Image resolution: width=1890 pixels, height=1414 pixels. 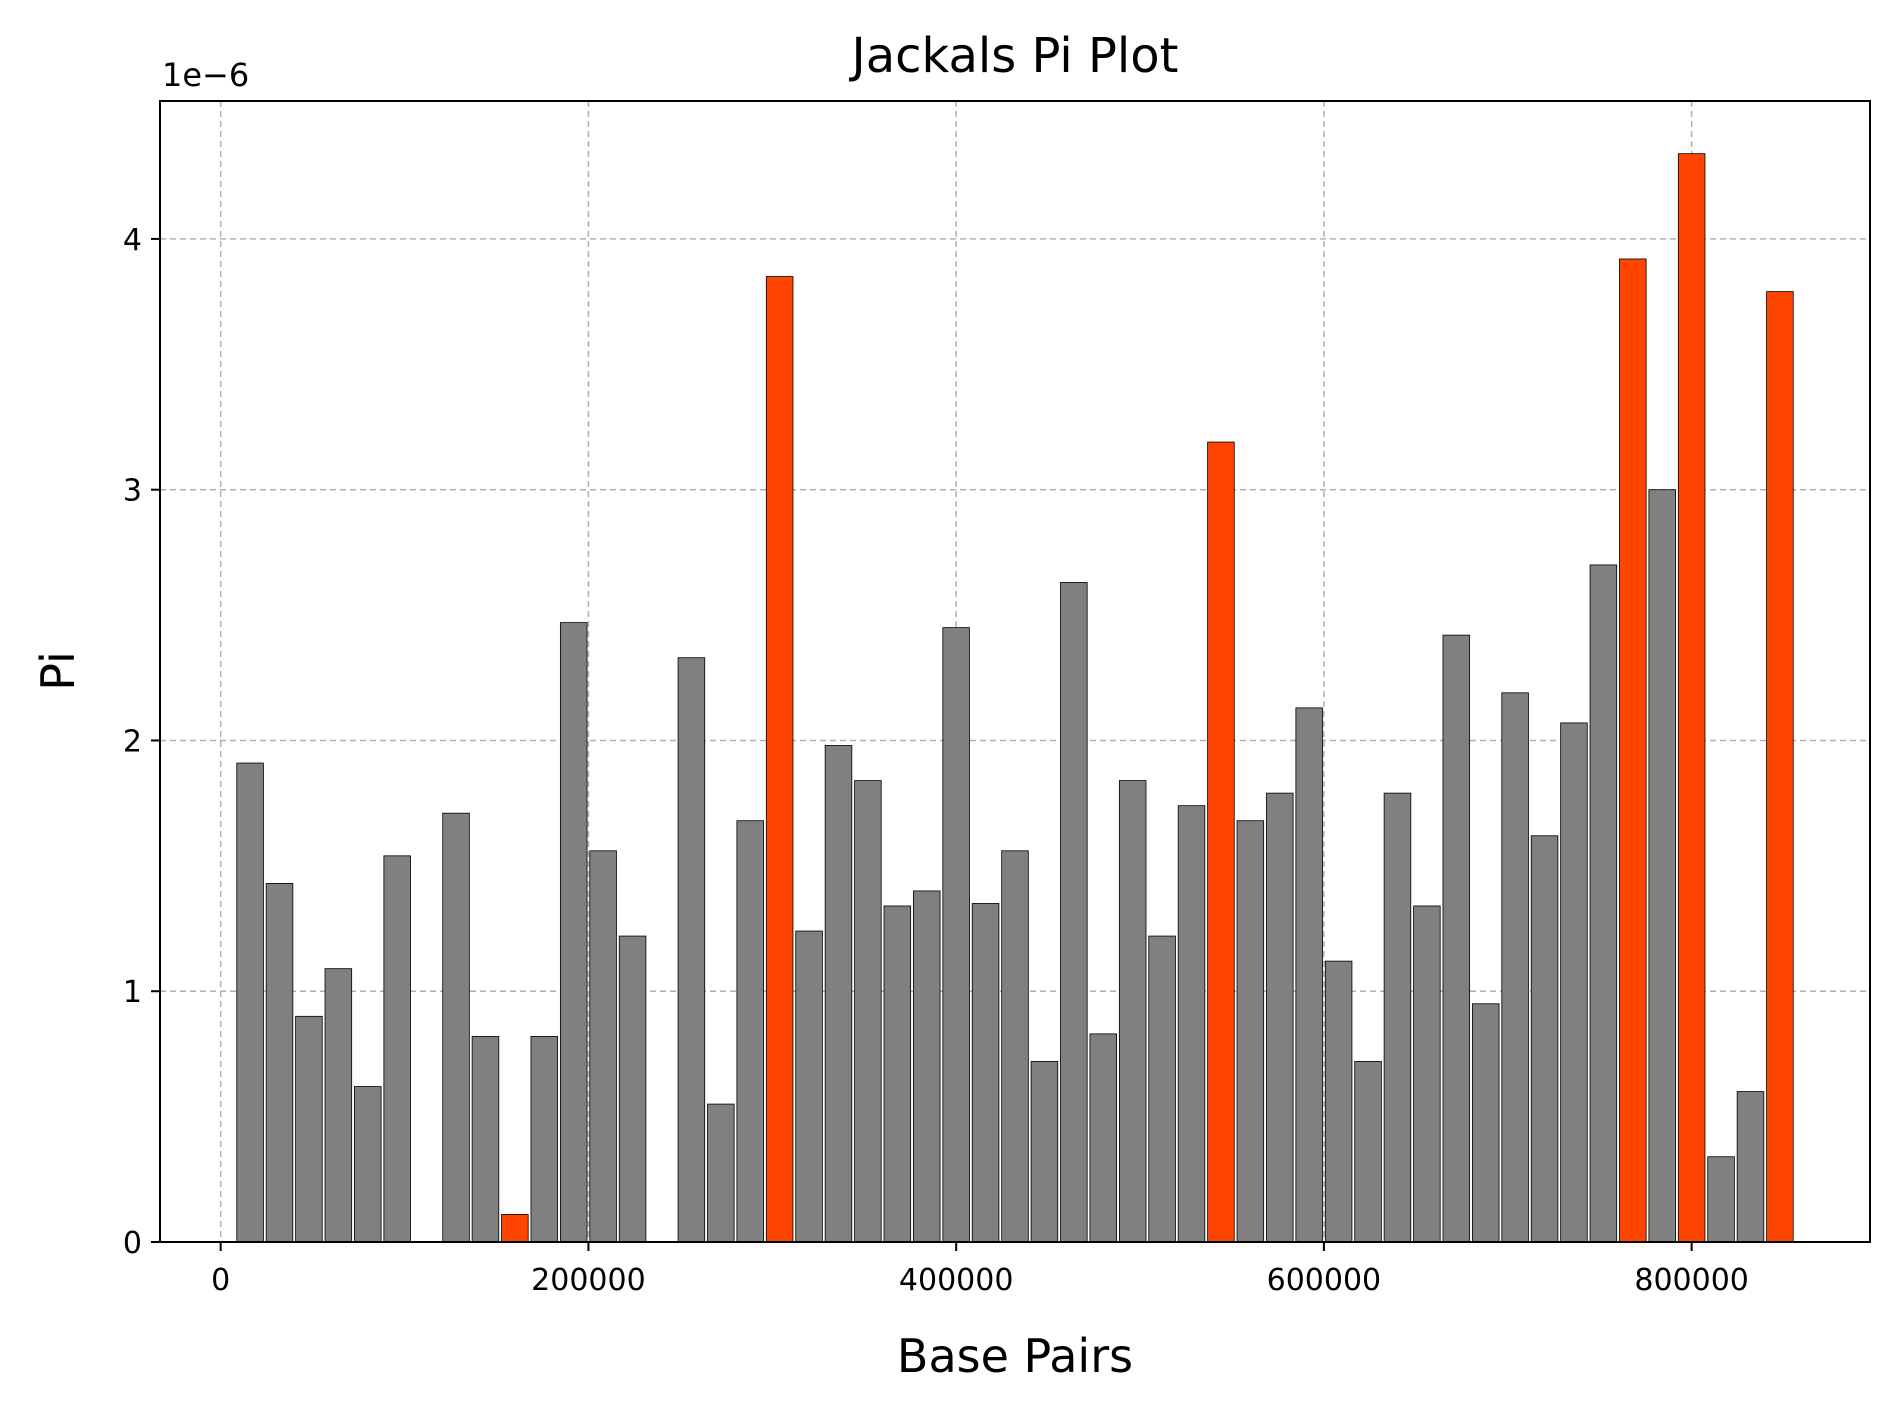 I want to click on y-axis-offset-text: 1e−6, so click(x=205, y=75).